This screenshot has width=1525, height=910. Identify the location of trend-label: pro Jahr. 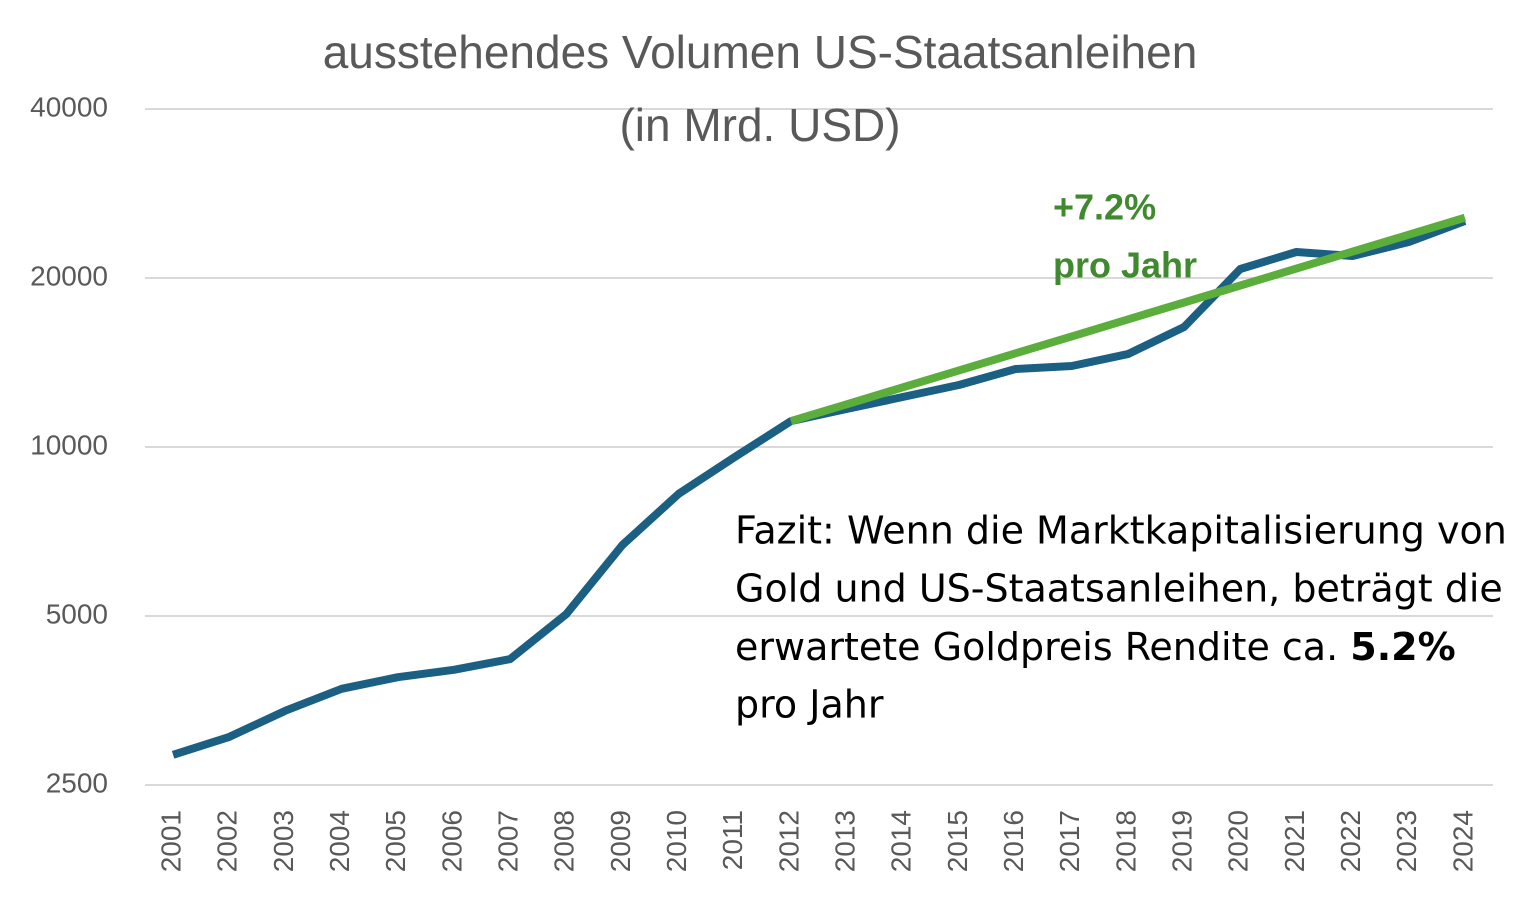
(1125, 265).